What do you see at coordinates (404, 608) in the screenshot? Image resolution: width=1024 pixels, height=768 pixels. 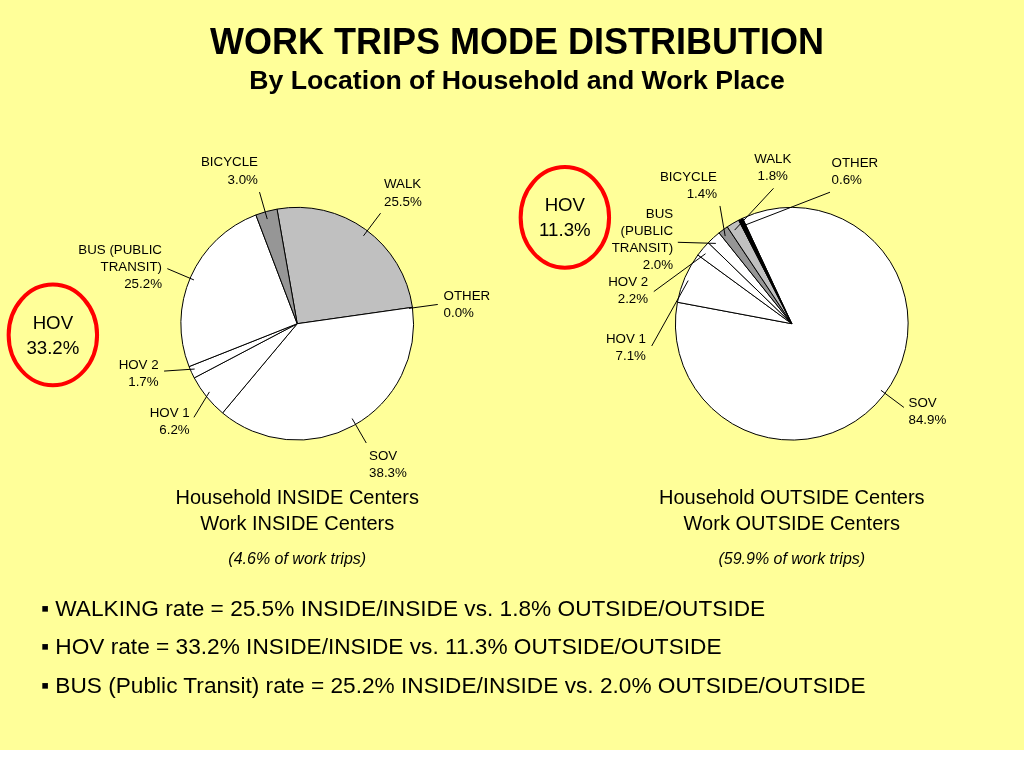 I see `text: ▪ WALKING rate = 25.5% INSIDE/INSIDE vs. 1.8% OUTSIDE/OUTSIDE` at bounding box center [404, 608].